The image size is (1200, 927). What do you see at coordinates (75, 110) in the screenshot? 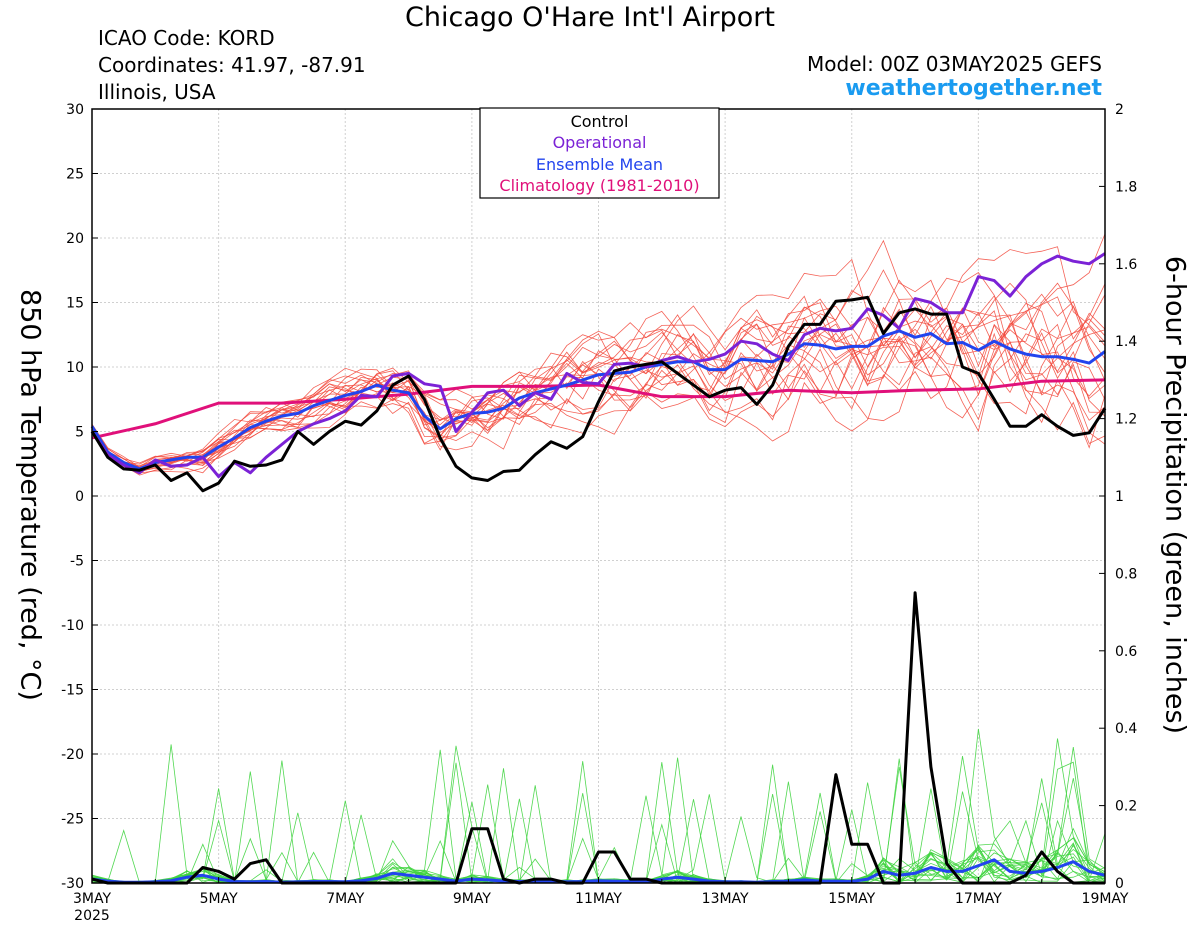
I see `y-tick-label: 30` at bounding box center [75, 110].